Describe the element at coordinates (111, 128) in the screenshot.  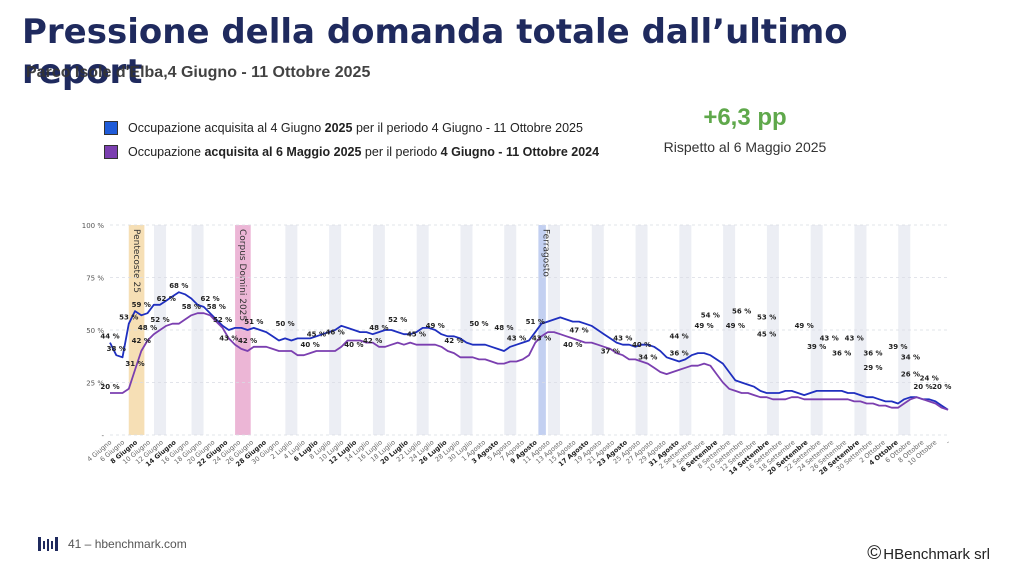
I see `legend-swatch-2025` at that location.